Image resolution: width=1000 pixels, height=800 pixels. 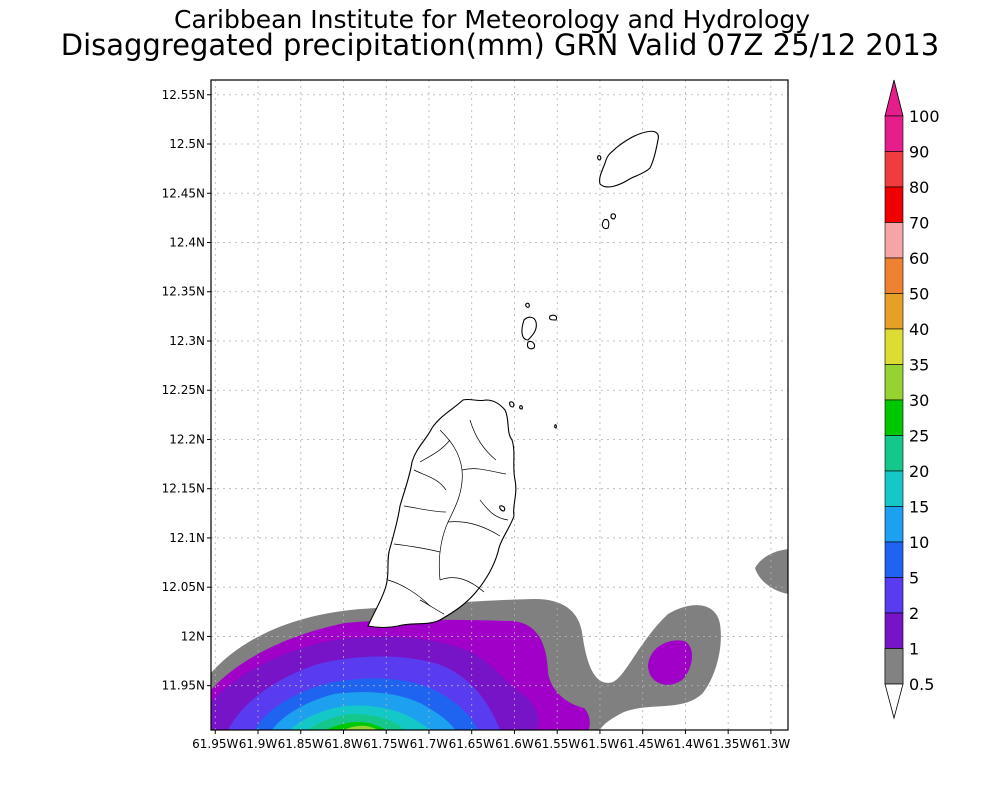 I want to click on lat-tick-label: 12.5N, so click(x=187, y=144).